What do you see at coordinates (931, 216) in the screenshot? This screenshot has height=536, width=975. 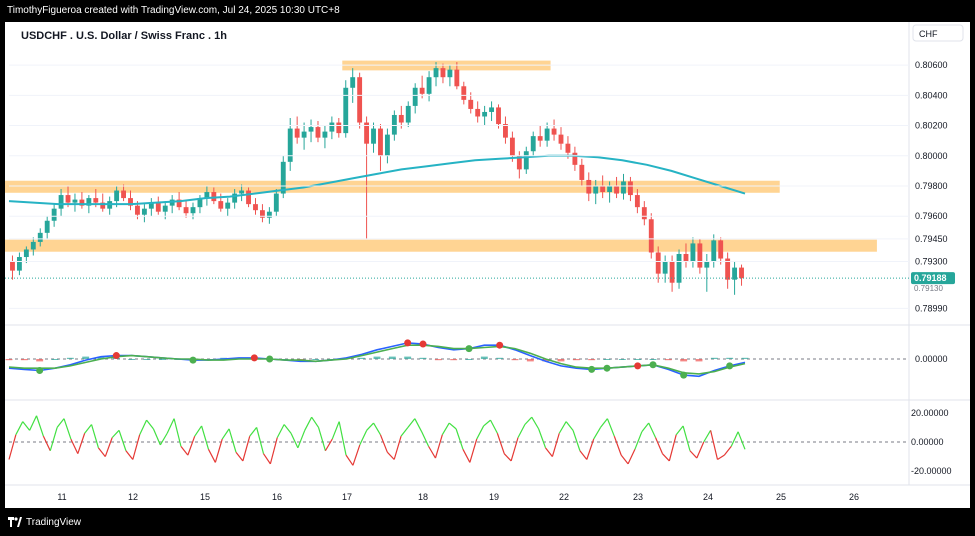 I see `price-tick-label: 0.79600` at bounding box center [931, 216].